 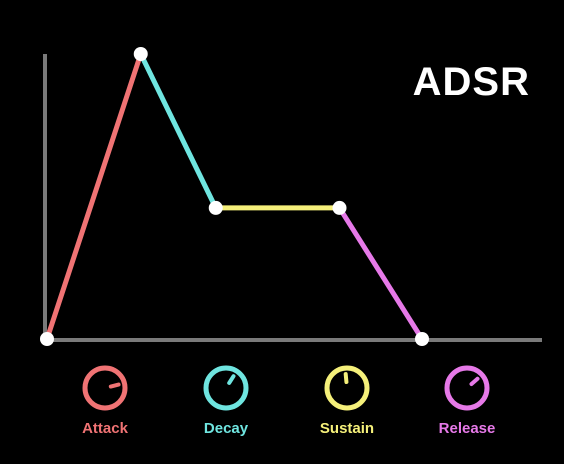 I want to click on sustain-knob, so click(x=347, y=388).